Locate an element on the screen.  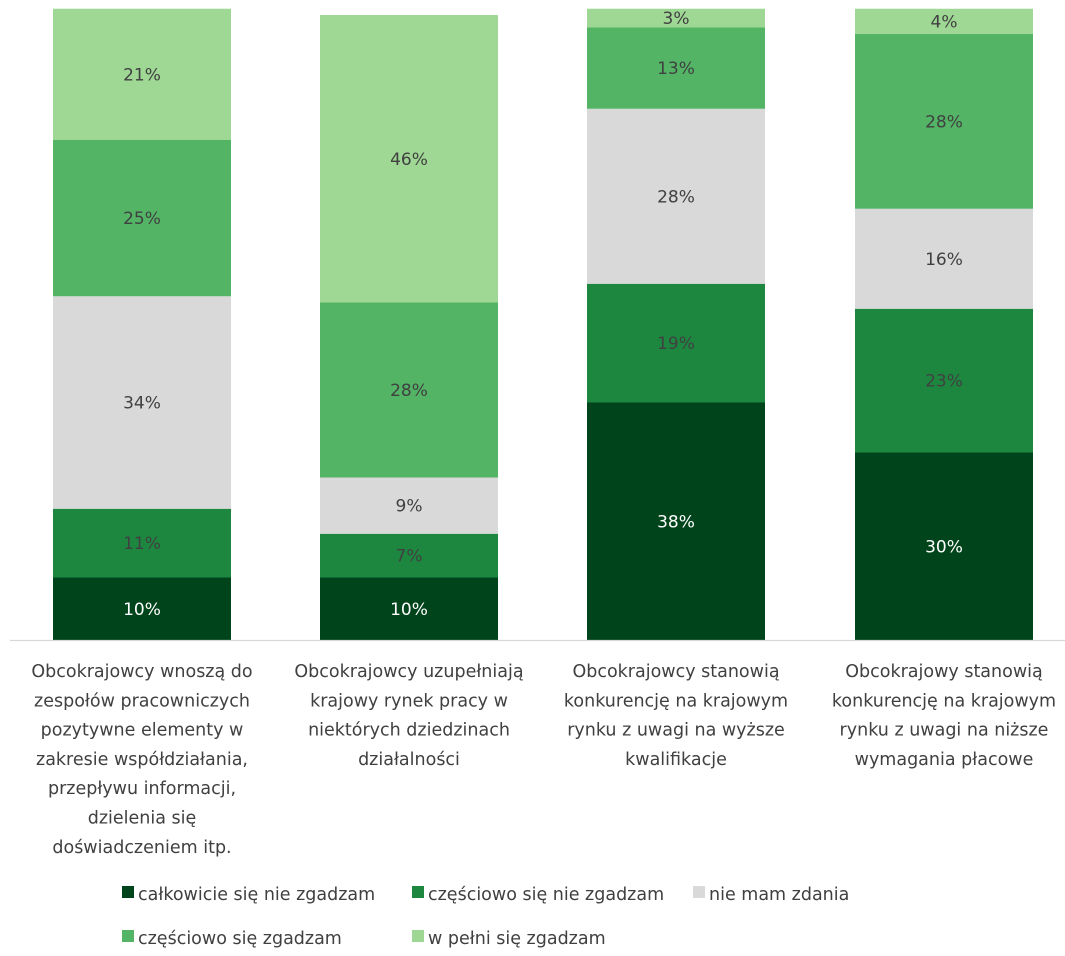
data-label-2-3: 9% is located at coordinates (409, 507).